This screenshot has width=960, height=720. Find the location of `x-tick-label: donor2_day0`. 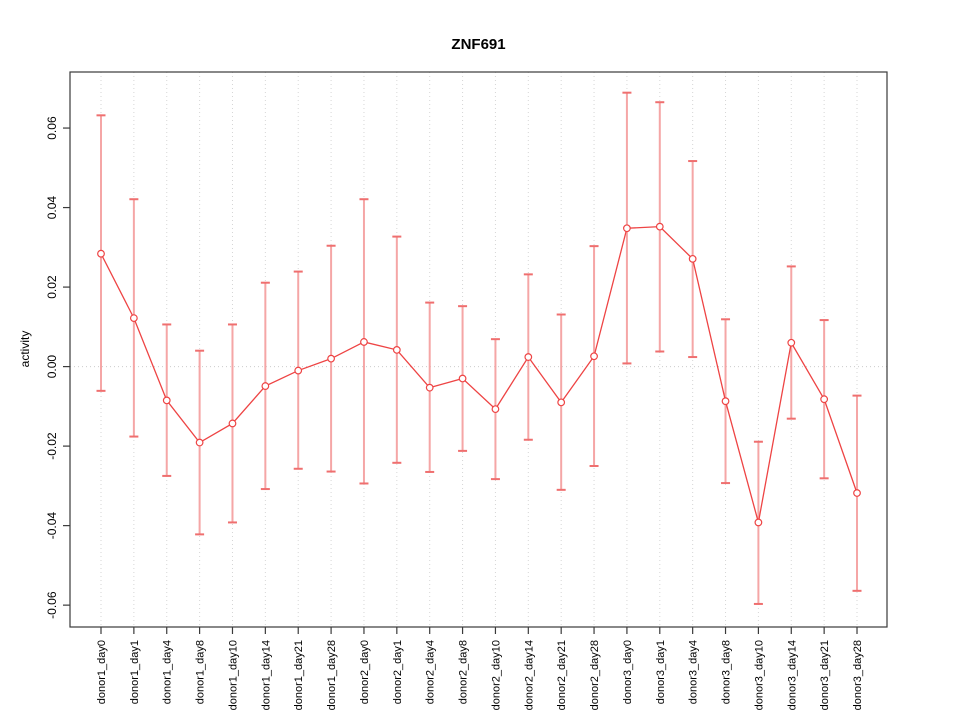

x-tick-label: donor2_day0 is located at coordinates (365, 672).